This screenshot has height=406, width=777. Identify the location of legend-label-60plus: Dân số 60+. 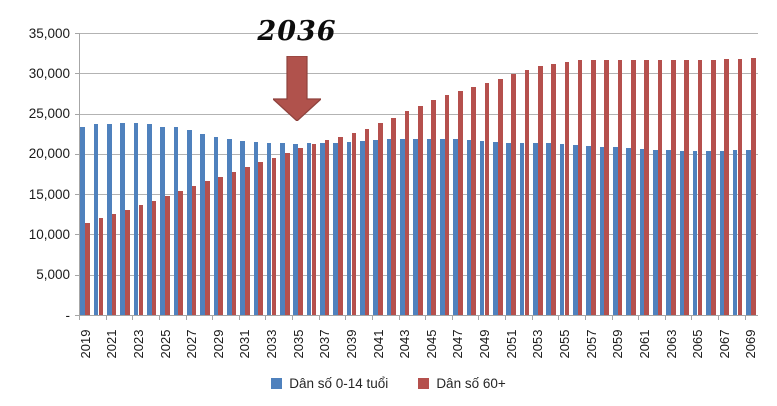
(471, 383).